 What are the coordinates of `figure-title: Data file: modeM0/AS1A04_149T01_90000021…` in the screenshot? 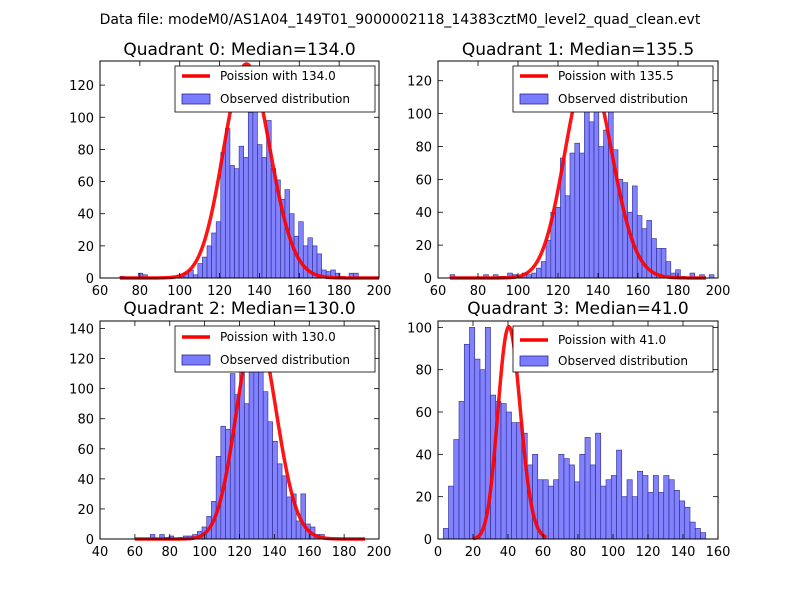 It's located at (400, 20).